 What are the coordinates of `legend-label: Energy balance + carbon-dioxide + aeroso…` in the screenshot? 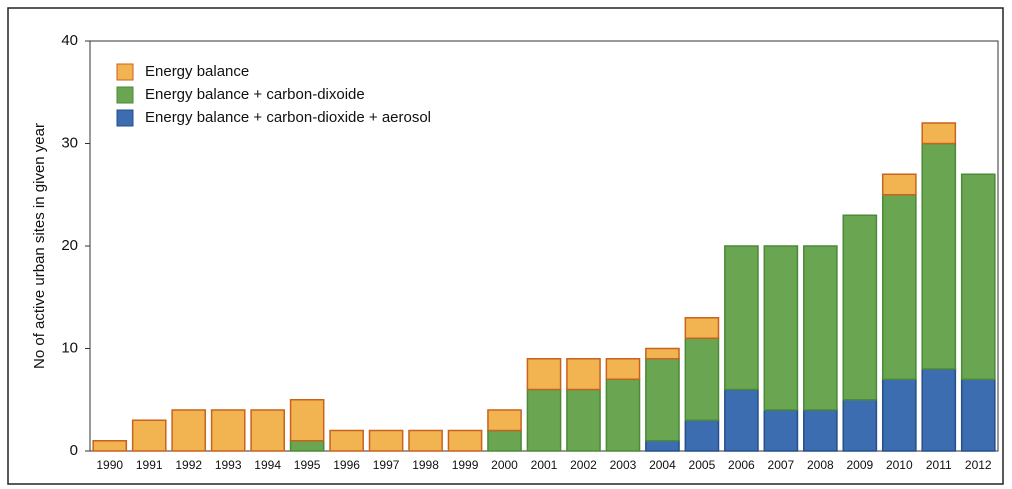 It's located at (288, 117).